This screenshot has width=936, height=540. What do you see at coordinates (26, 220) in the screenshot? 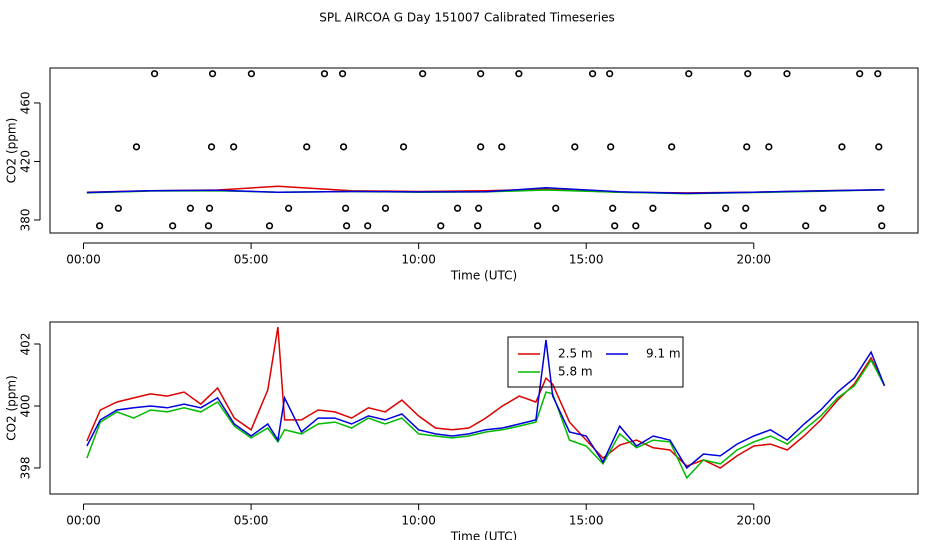
I see `y-tick-label: 380` at bounding box center [26, 220].